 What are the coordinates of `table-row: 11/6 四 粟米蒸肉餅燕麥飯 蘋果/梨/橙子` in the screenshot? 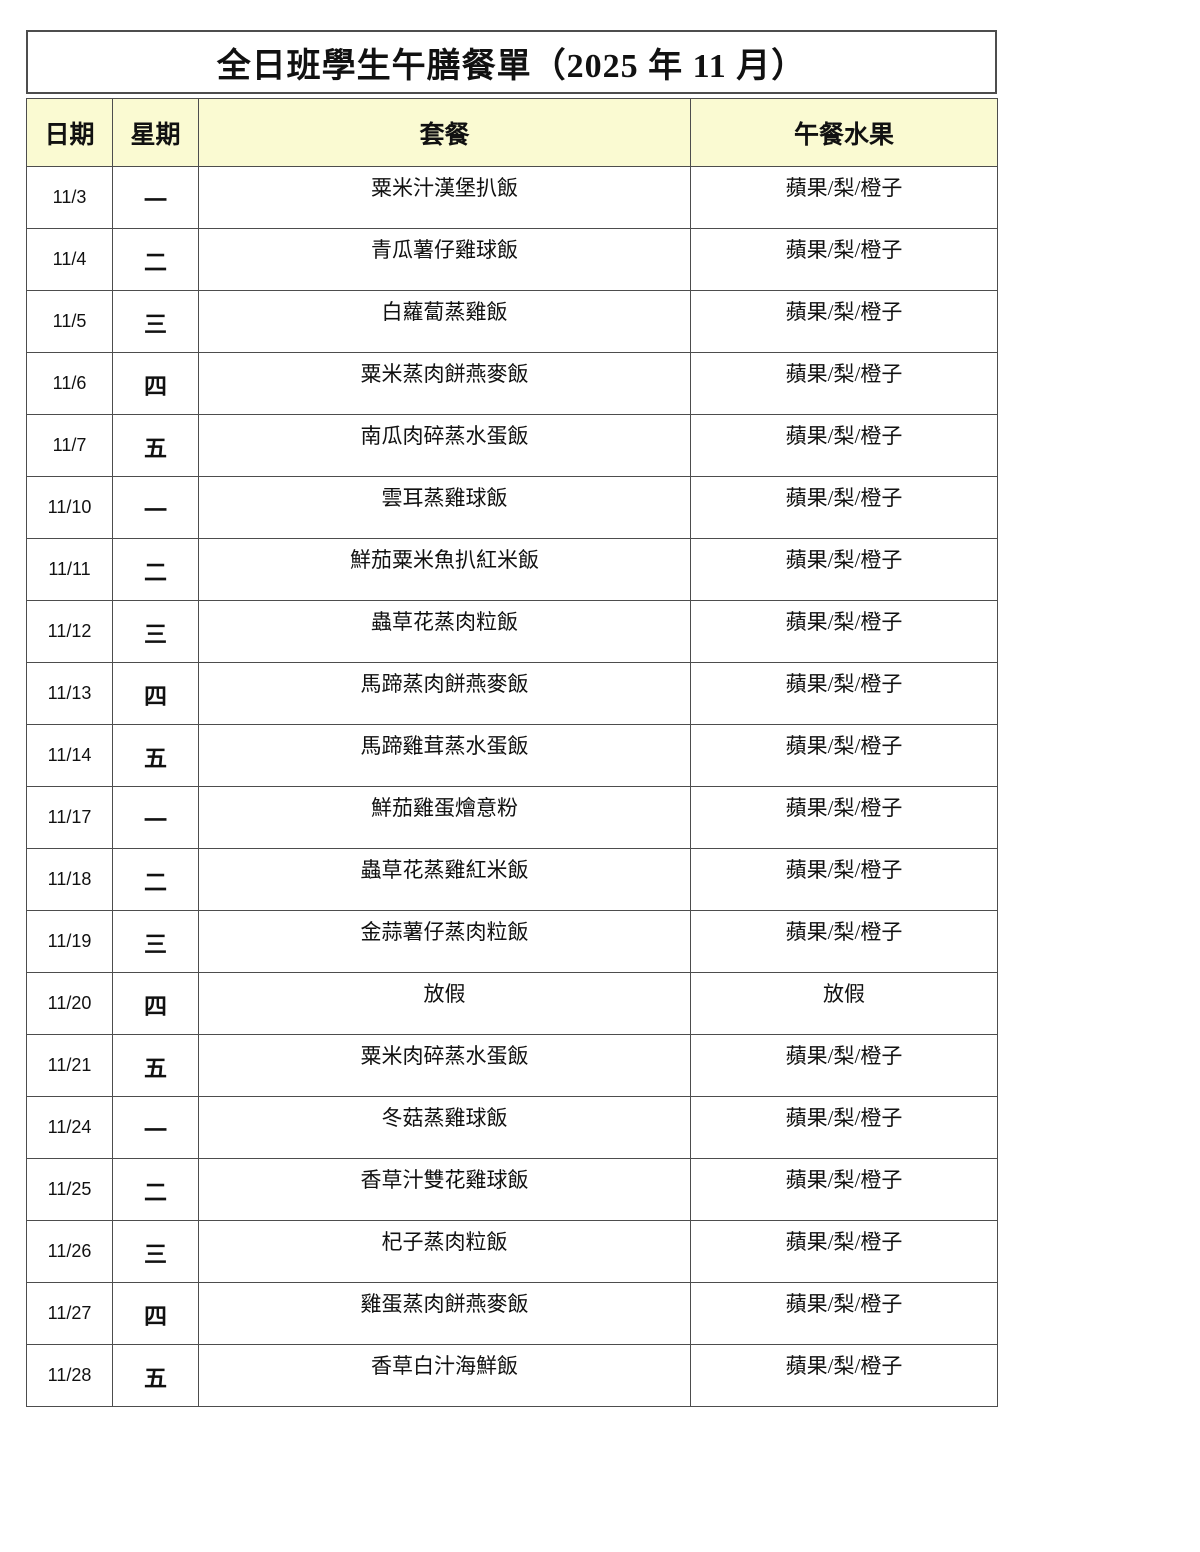 It's located at (512, 383).